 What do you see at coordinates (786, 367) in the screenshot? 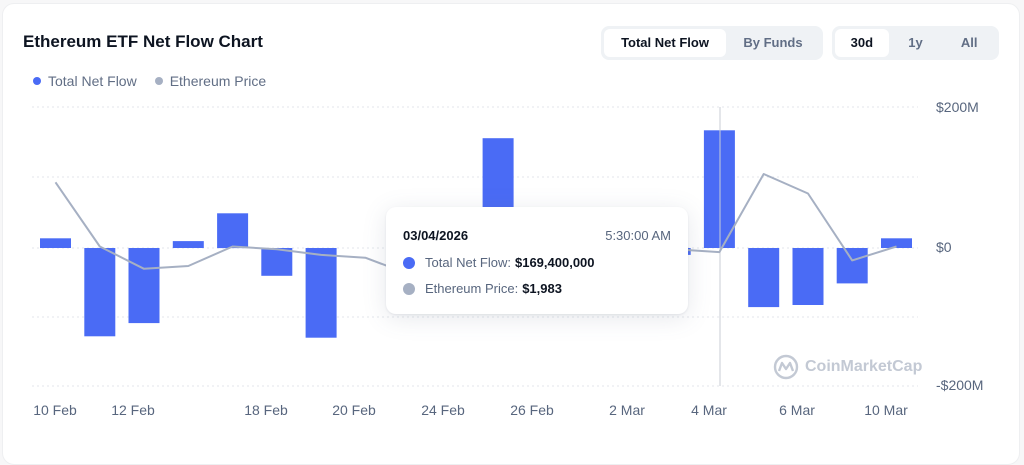
I see `coinmarketcap-logo-icon` at bounding box center [786, 367].